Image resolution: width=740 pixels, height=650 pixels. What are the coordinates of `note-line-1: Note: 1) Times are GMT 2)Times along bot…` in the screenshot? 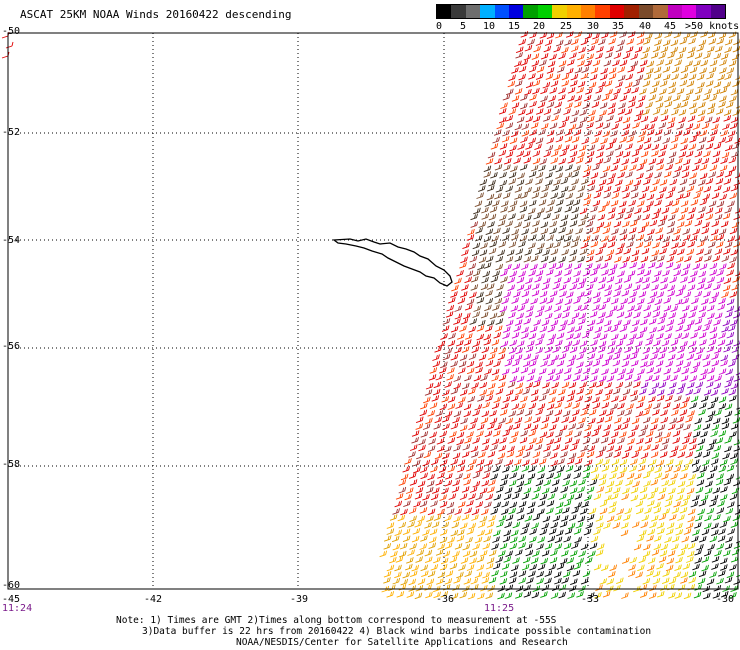 It's located at (336, 620).